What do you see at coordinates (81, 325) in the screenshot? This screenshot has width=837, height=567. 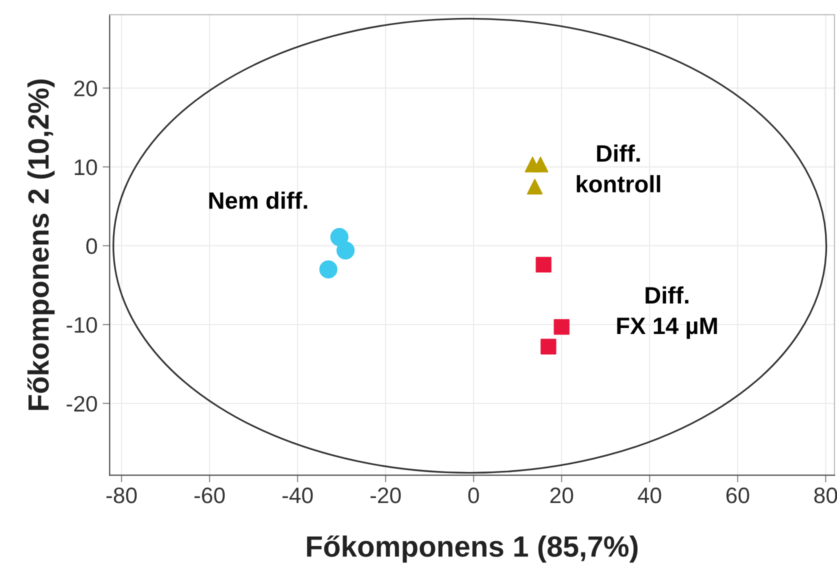 I see `y-tick-label: -10` at bounding box center [81, 325].